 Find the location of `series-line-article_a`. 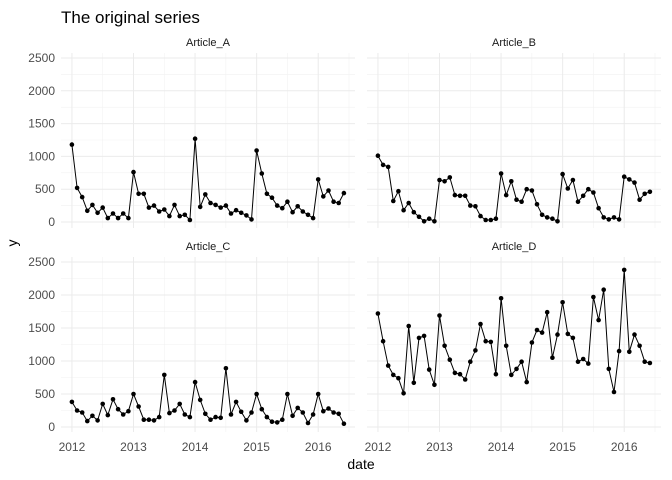

series-line-article_a is located at coordinates (208, 180).